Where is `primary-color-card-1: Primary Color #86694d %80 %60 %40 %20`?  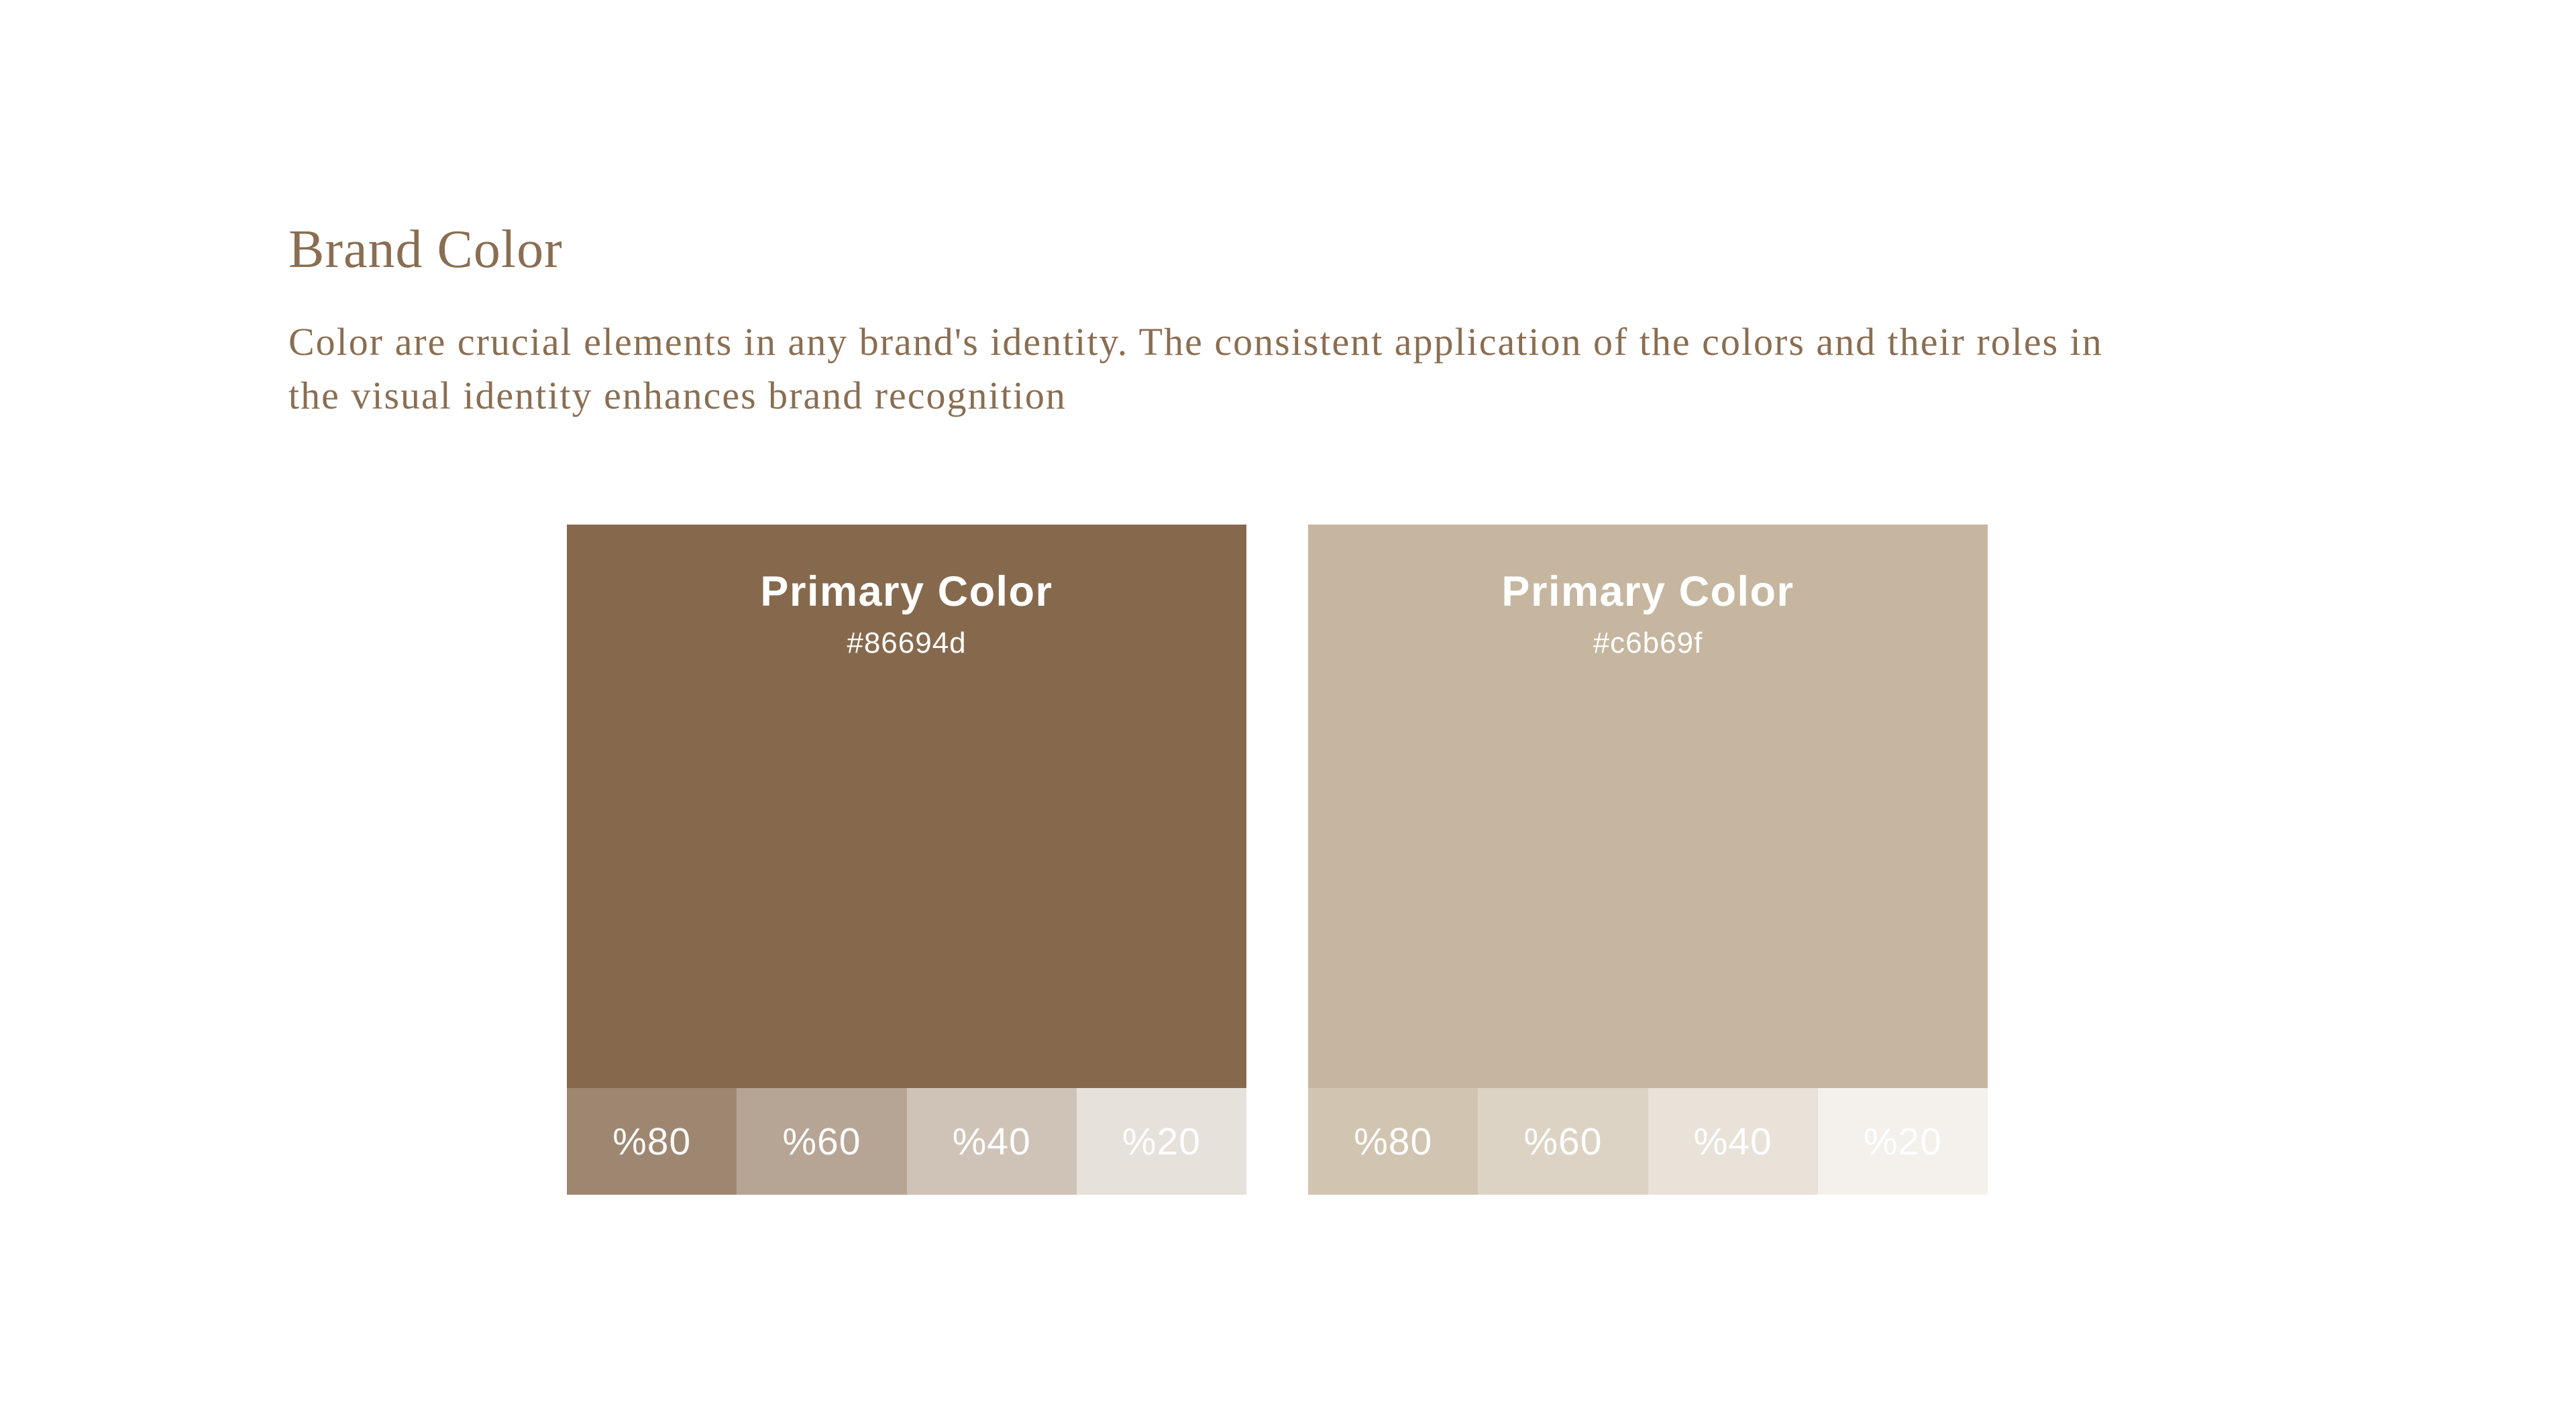
primary-color-card-1: Primary Color #86694d %80 %60 %40 %20 is located at coordinates (906, 860).